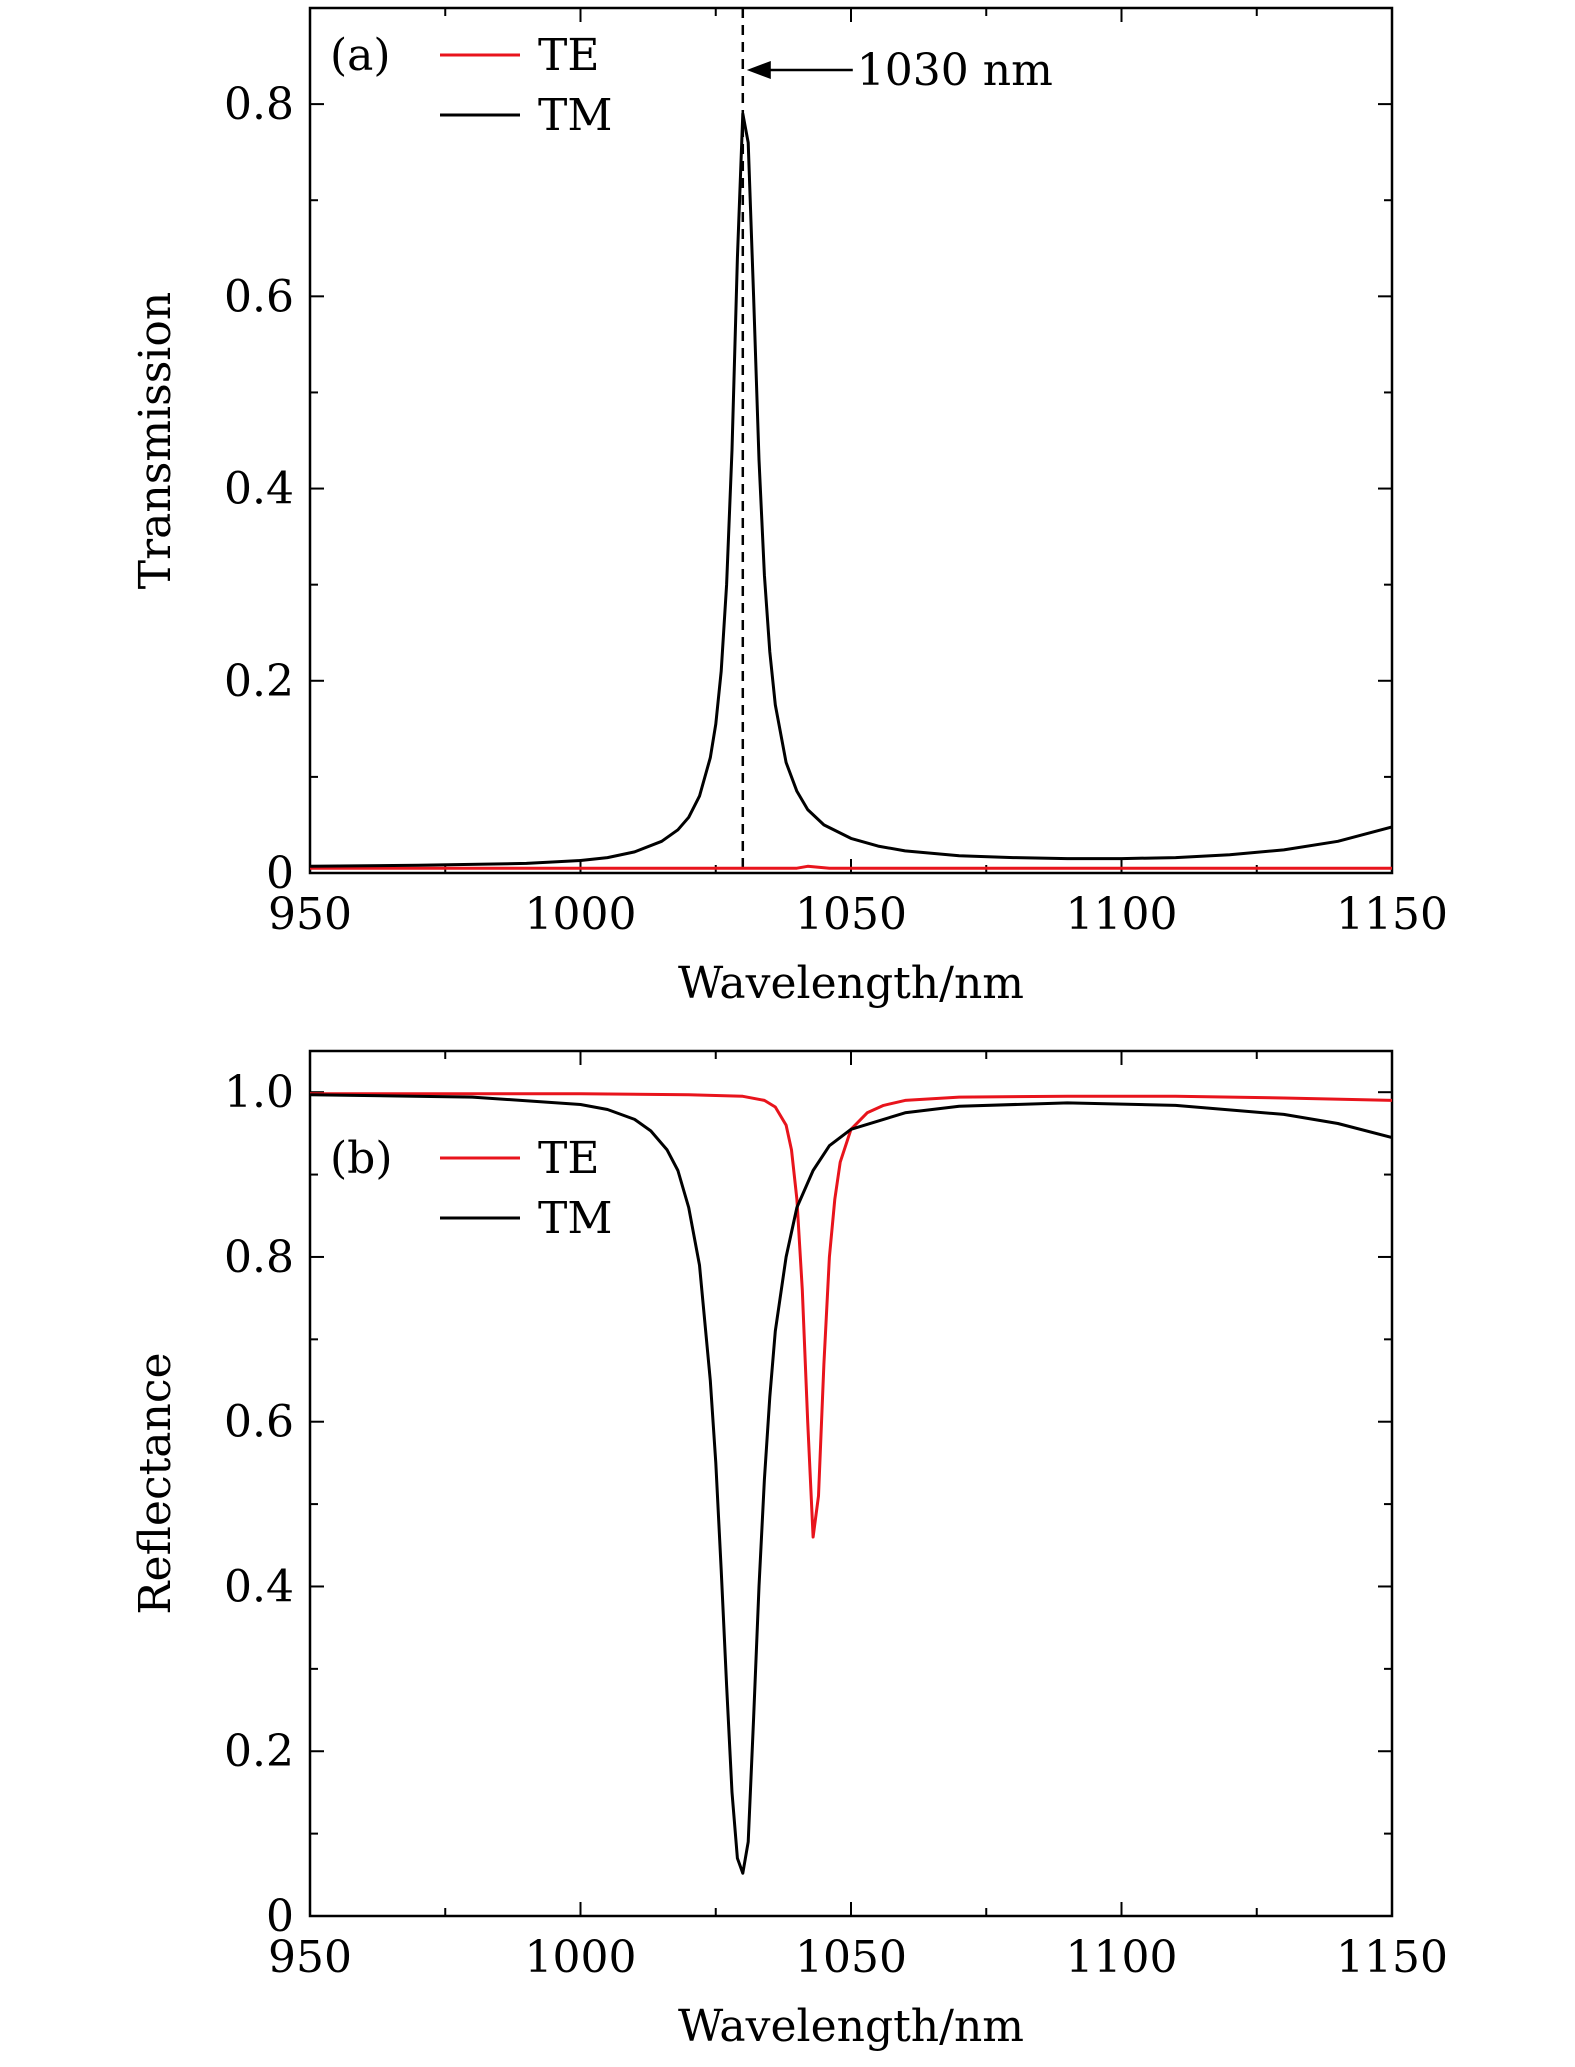 Image resolution: width=1575 pixels, height=2067 pixels. Describe the element at coordinates (360, 55) in the screenshot. I see `panel-label: (a)` at that location.